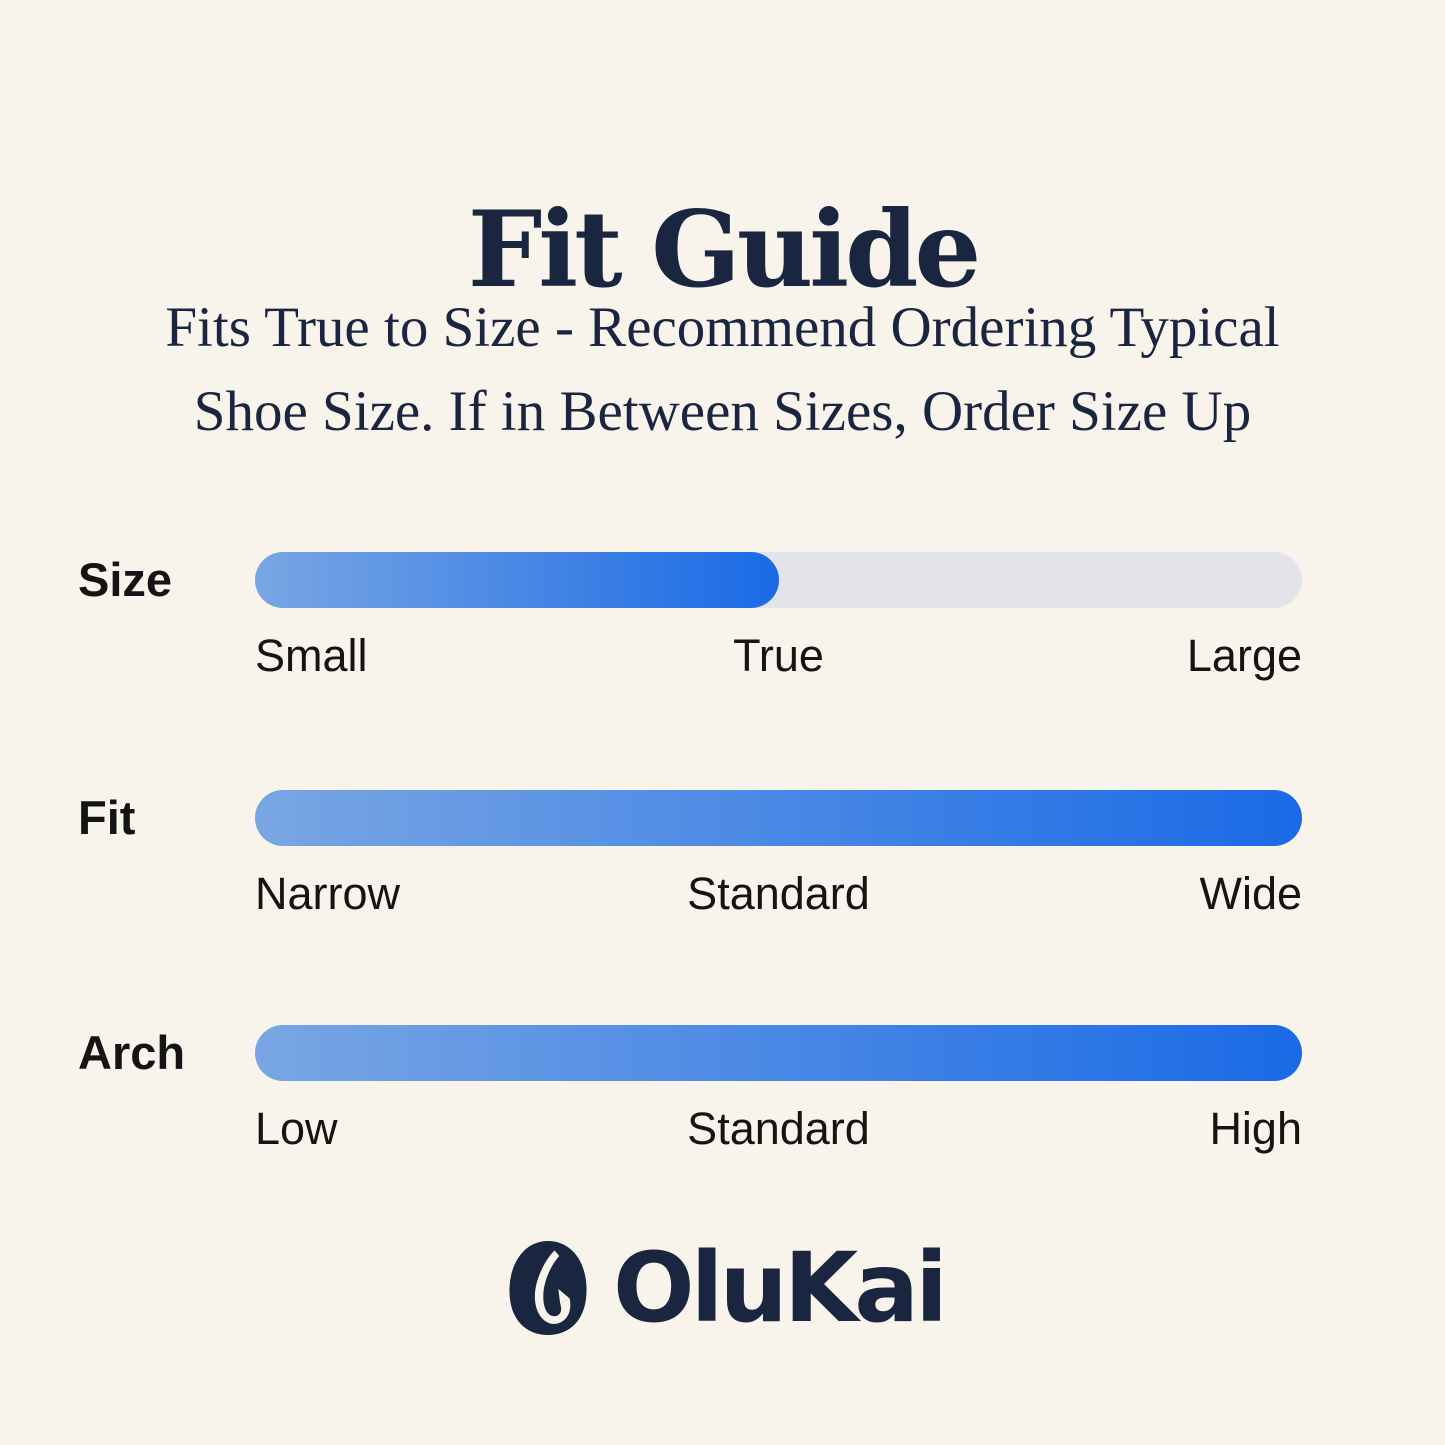  Describe the element at coordinates (1244, 655) in the screenshot. I see `size-scale-max: Large` at that location.